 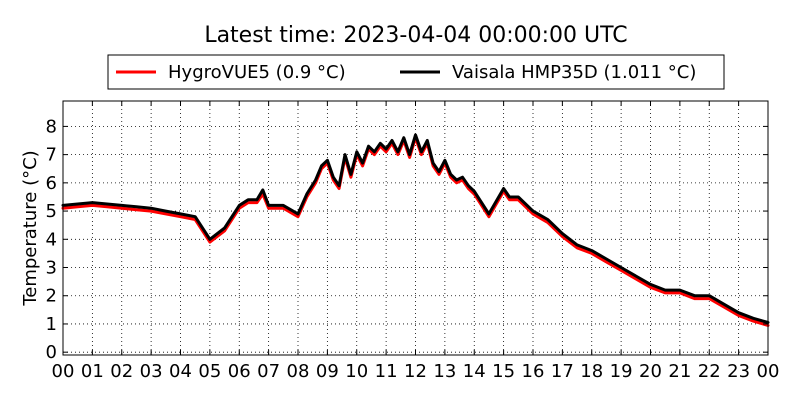 What do you see at coordinates (327, 371) in the screenshot?
I see `x-tick-label: 09` at bounding box center [327, 371].